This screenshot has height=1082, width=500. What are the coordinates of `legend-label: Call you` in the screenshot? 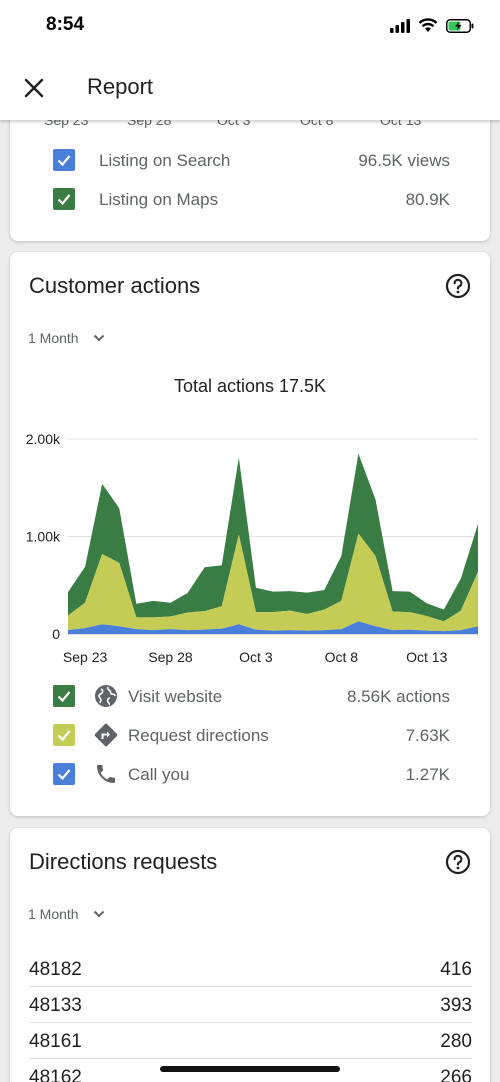 It's located at (159, 774).